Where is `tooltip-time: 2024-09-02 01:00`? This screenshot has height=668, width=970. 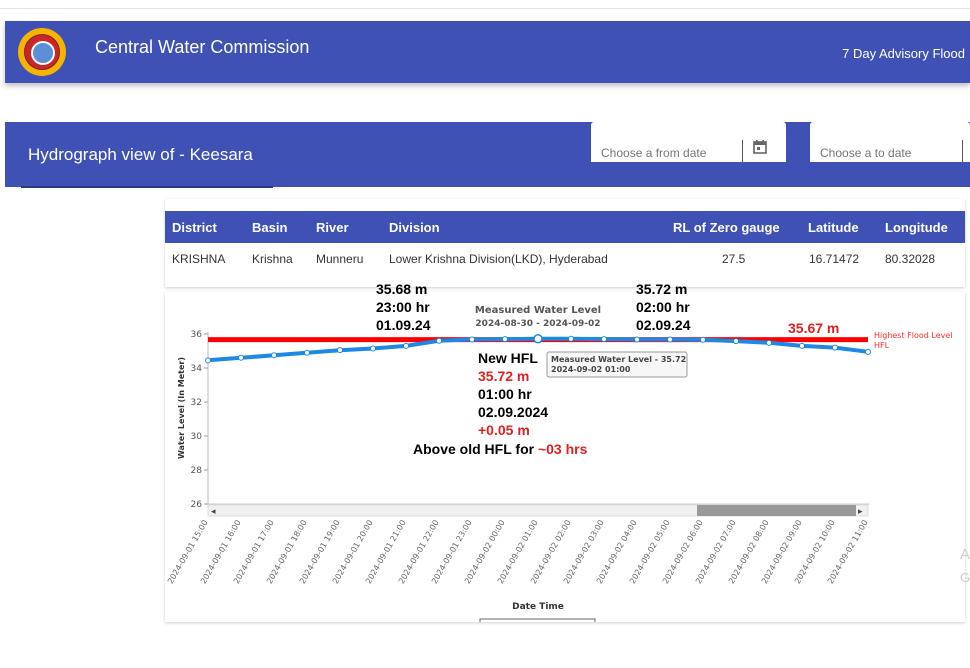 tooltip-time: 2024-09-02 01:00 is located at coordinates (591, 369).